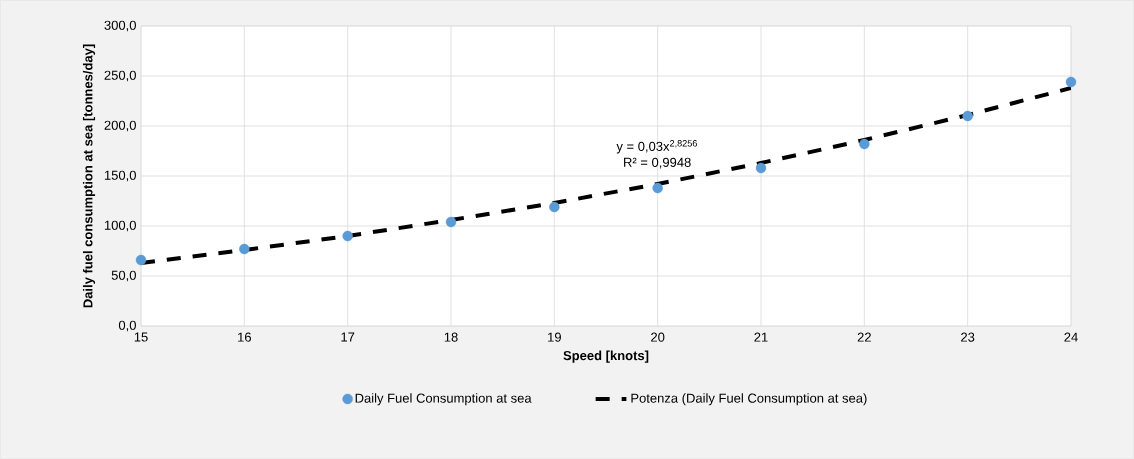 The width and height of the screenshot is (1134, 459). What do you see at coordinates (120, 76) in the screenshot?
I see `y-tick-label: 250,0` at bounding box center [120, 76].